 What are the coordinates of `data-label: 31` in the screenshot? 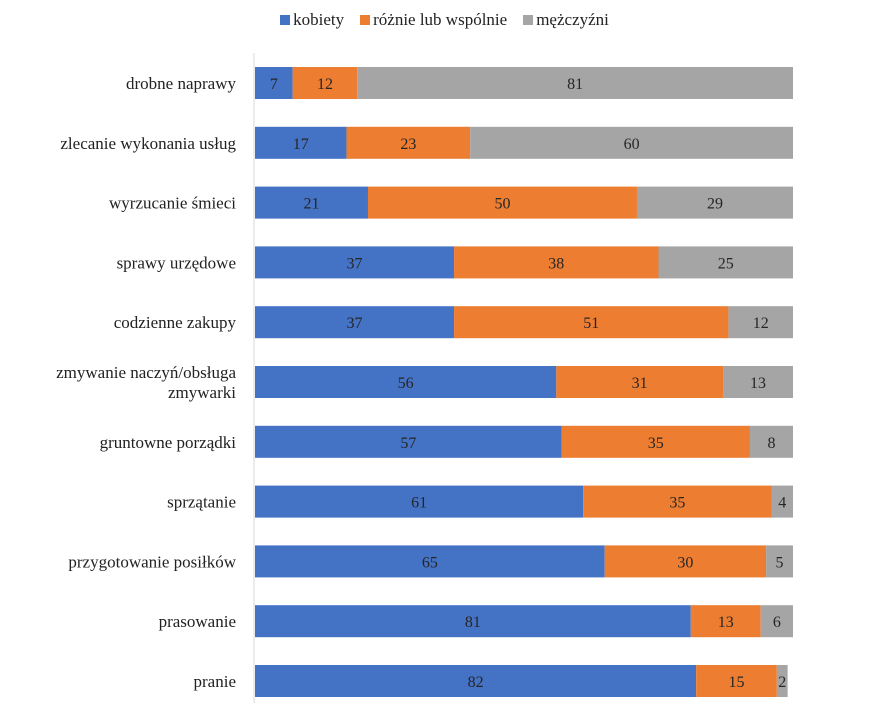 It's located at (640, 383).